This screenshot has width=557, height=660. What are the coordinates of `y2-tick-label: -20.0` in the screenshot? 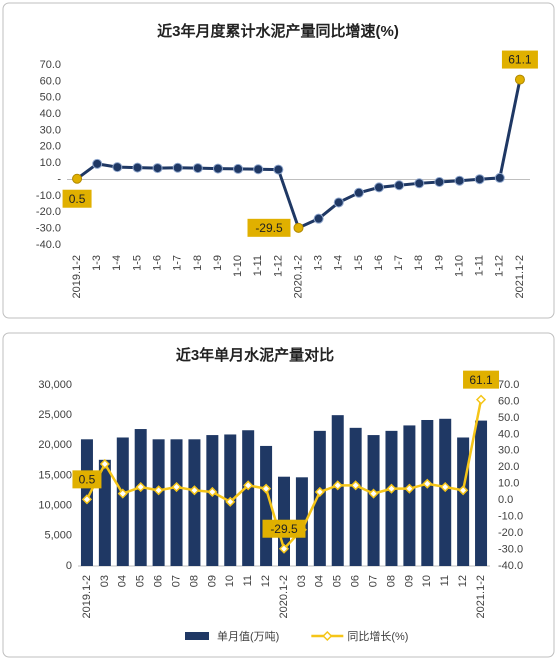 It's located at (510, 533).